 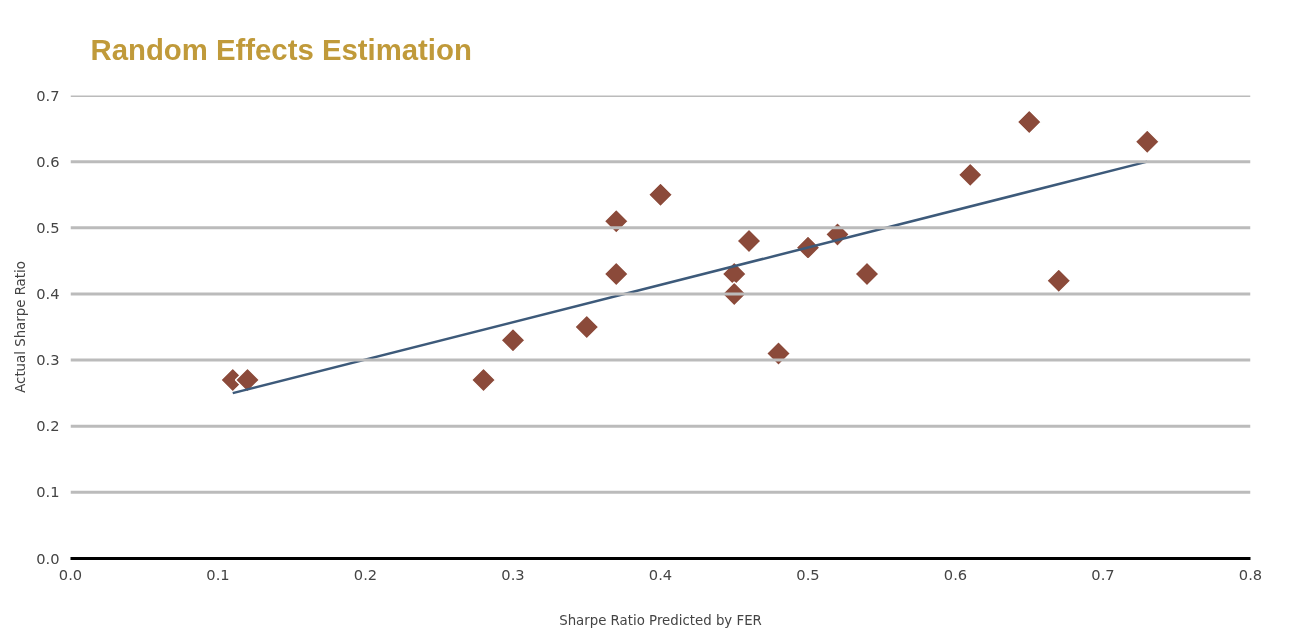 I want to click on y-tick-label: 0.7, so click(x=48, y=95).